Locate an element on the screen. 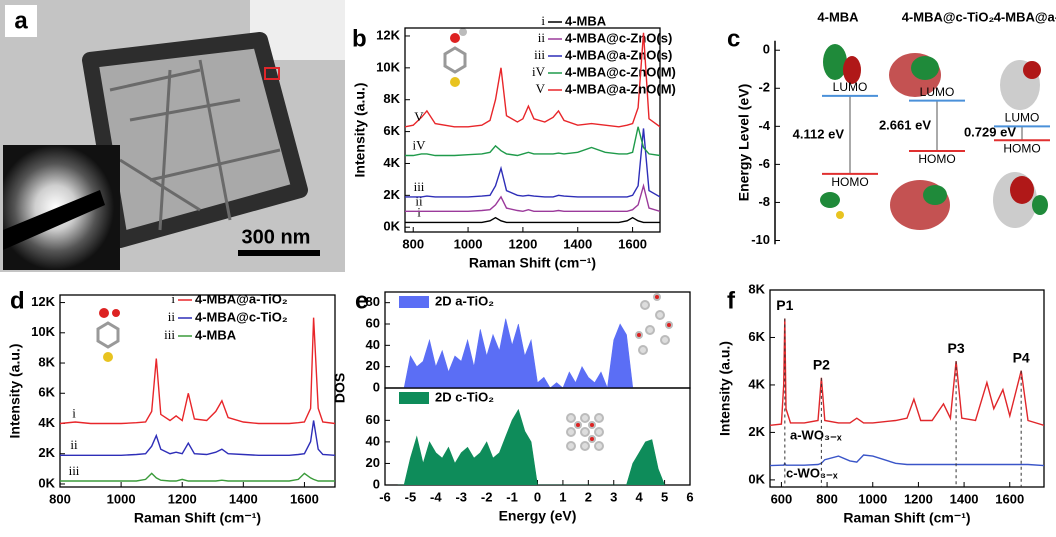 Image resolution: width=1056 pixels, height=537 pixels. x-axis-label: Energy (eV) is located at coordinates (538, 516).